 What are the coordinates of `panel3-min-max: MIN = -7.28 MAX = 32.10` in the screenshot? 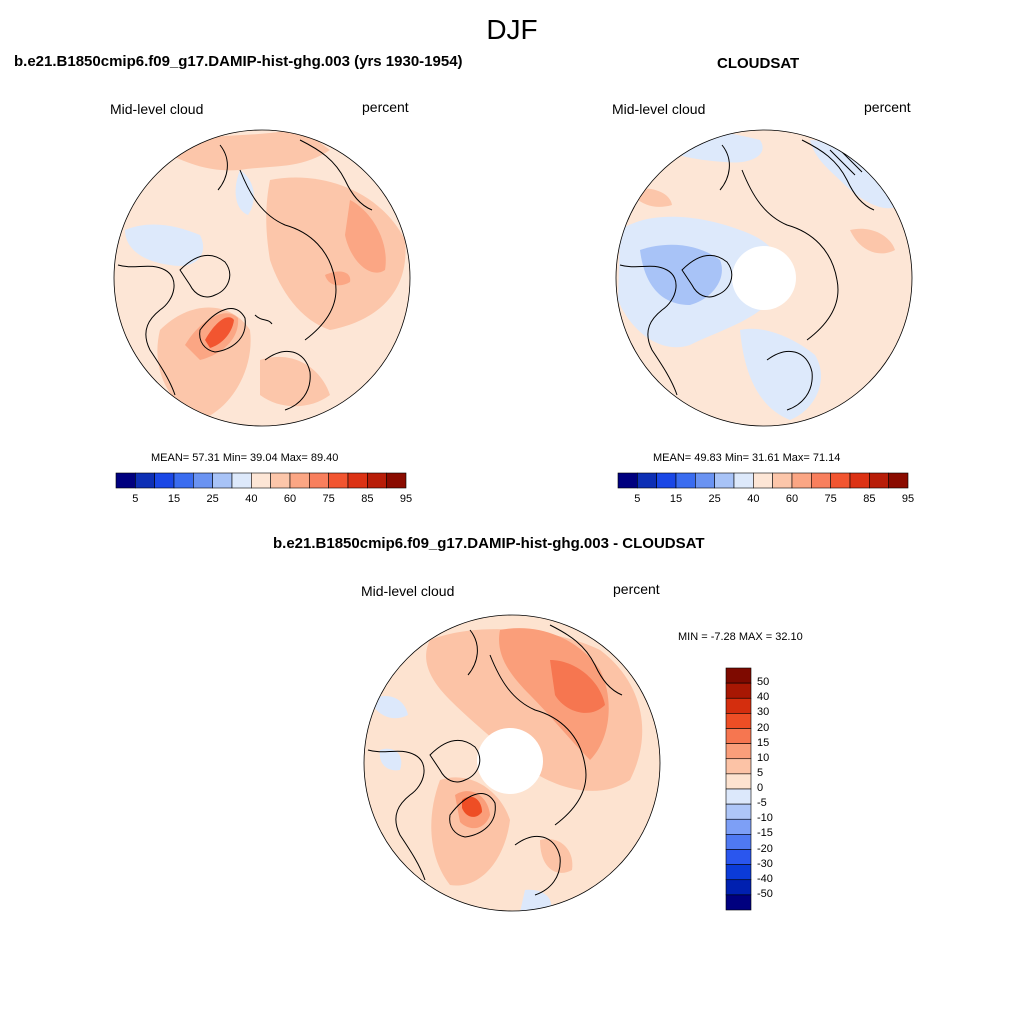 It's located at (740, 637).